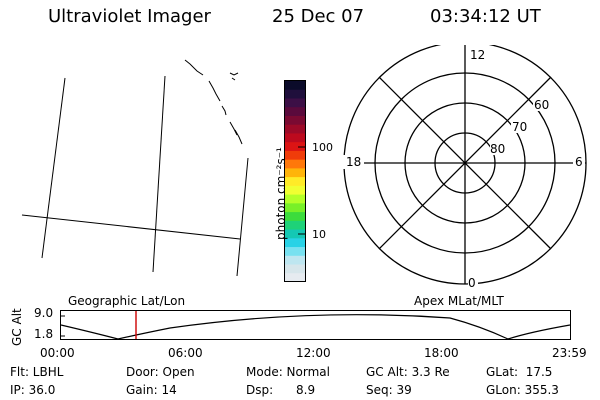  What do you see at coordinates (569, 353) in the screenshot?
I see `timeline-x-tick: 23:59` at bounding box center [569, 353].